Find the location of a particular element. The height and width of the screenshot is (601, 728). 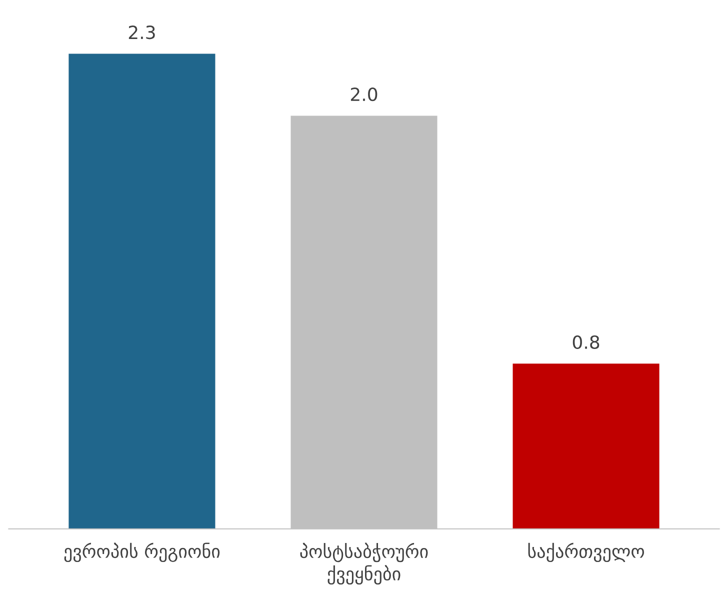

x-tick-label: ევროპის რეგიონი is located at coordinates (142, 552).